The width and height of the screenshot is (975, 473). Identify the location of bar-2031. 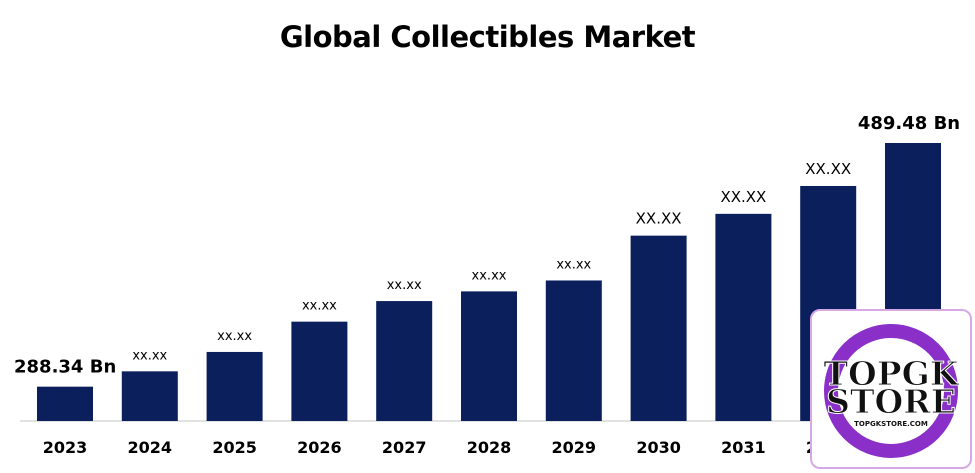
(743, 317).